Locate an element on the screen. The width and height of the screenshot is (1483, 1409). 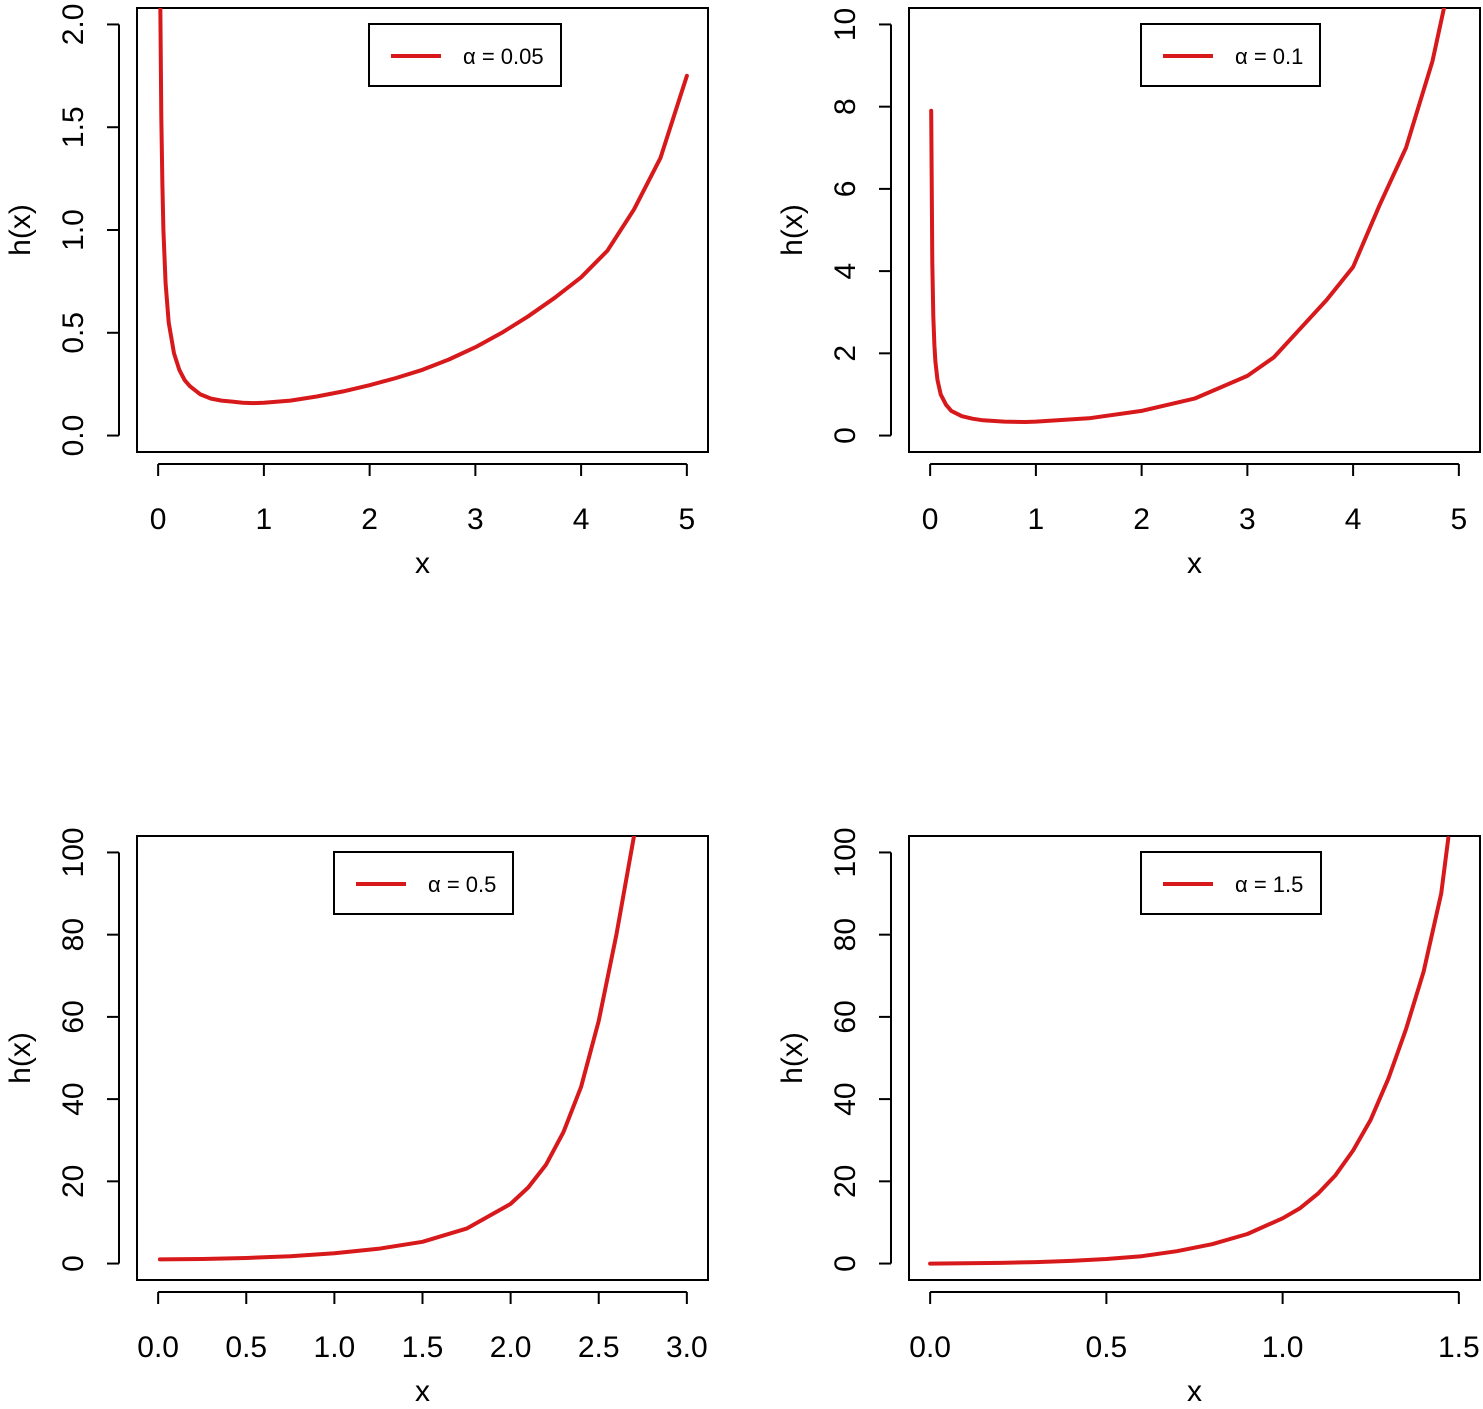
x-tick-label: 2.5 is located at coordinates (599, 1347).